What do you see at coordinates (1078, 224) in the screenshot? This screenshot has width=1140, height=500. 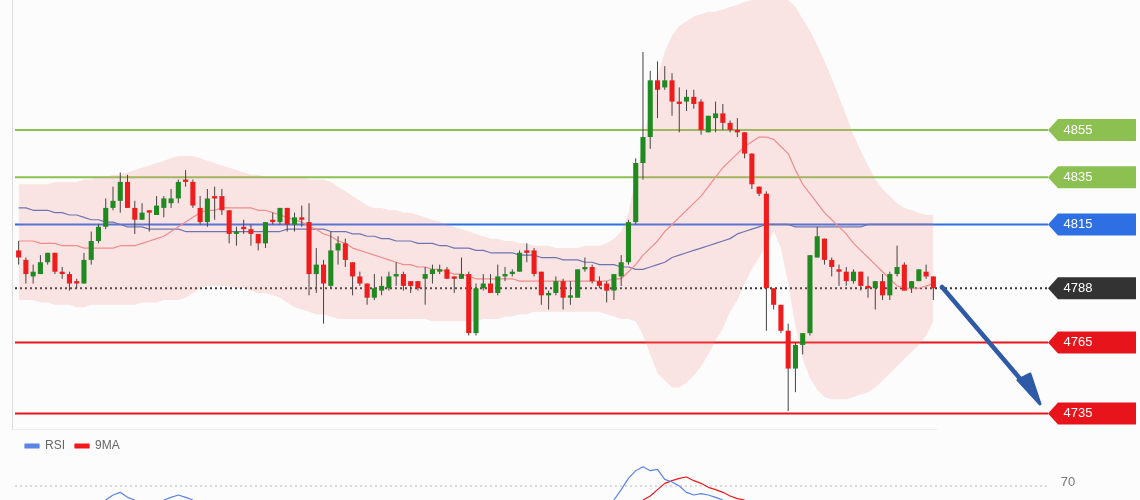 I see `y-tick-label: 4815` at bounding box center [1078, 224].